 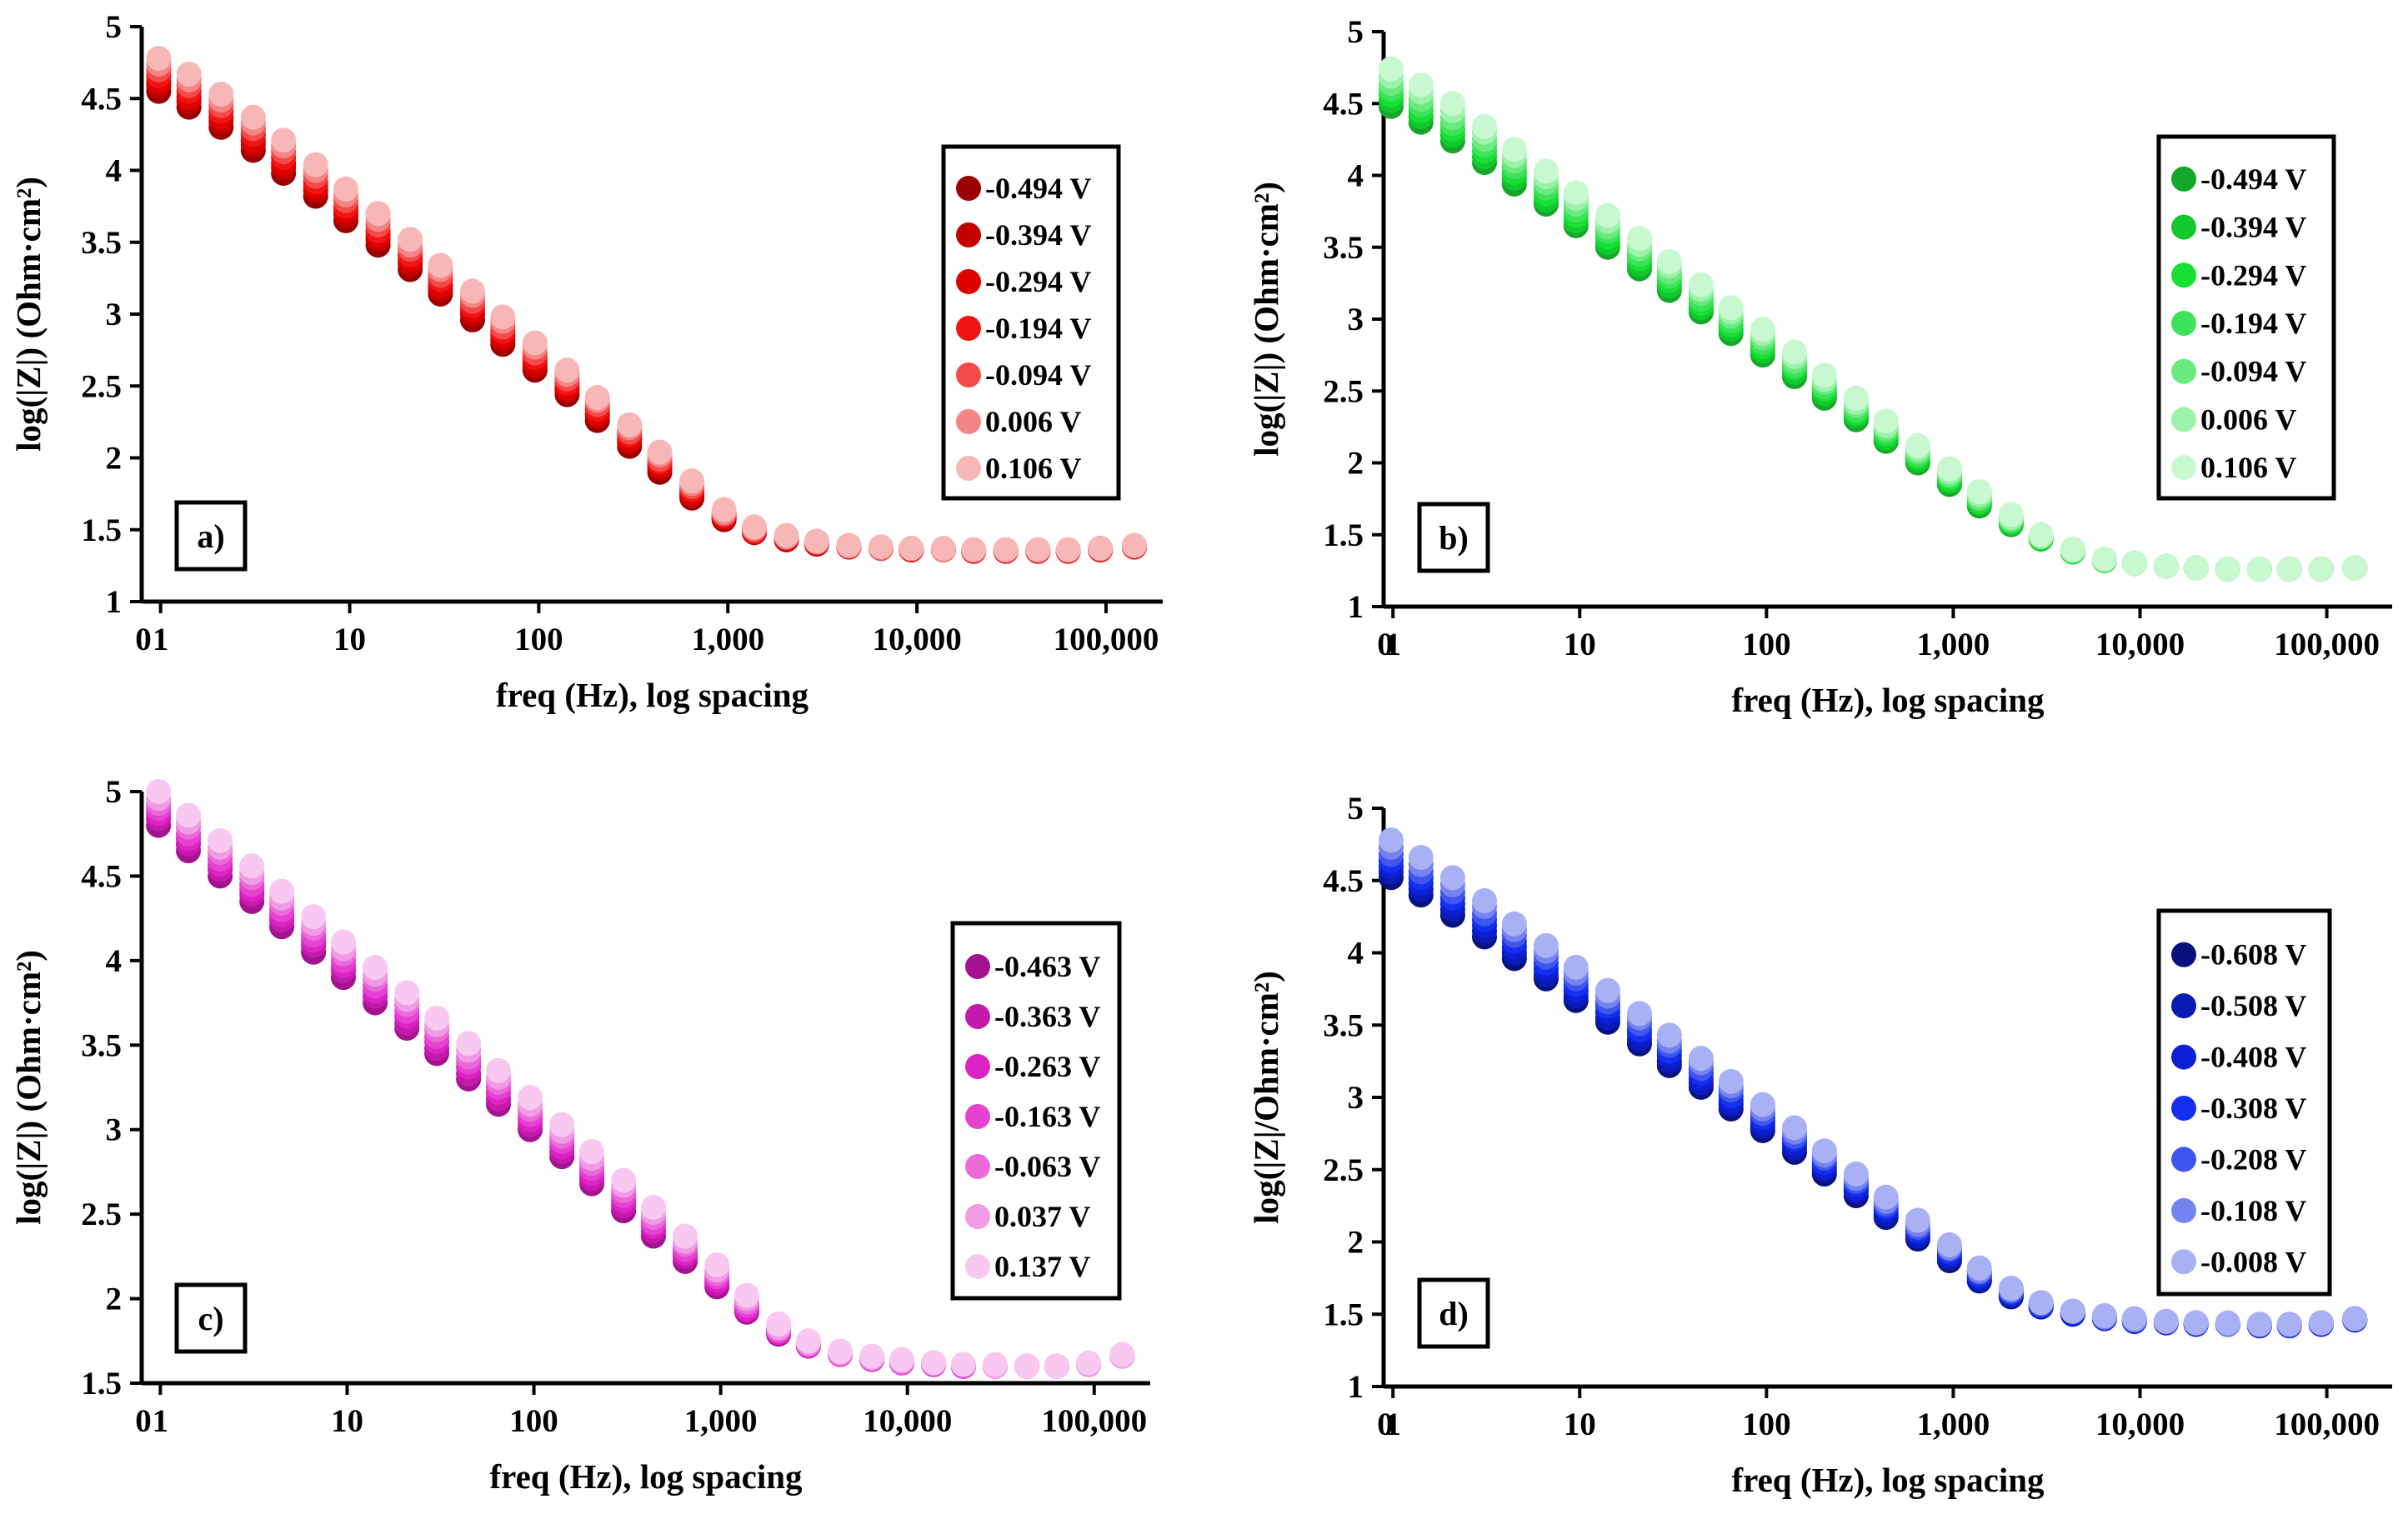 I want to click on legend-label: -0.094 V, so click(x=1038, y=375).